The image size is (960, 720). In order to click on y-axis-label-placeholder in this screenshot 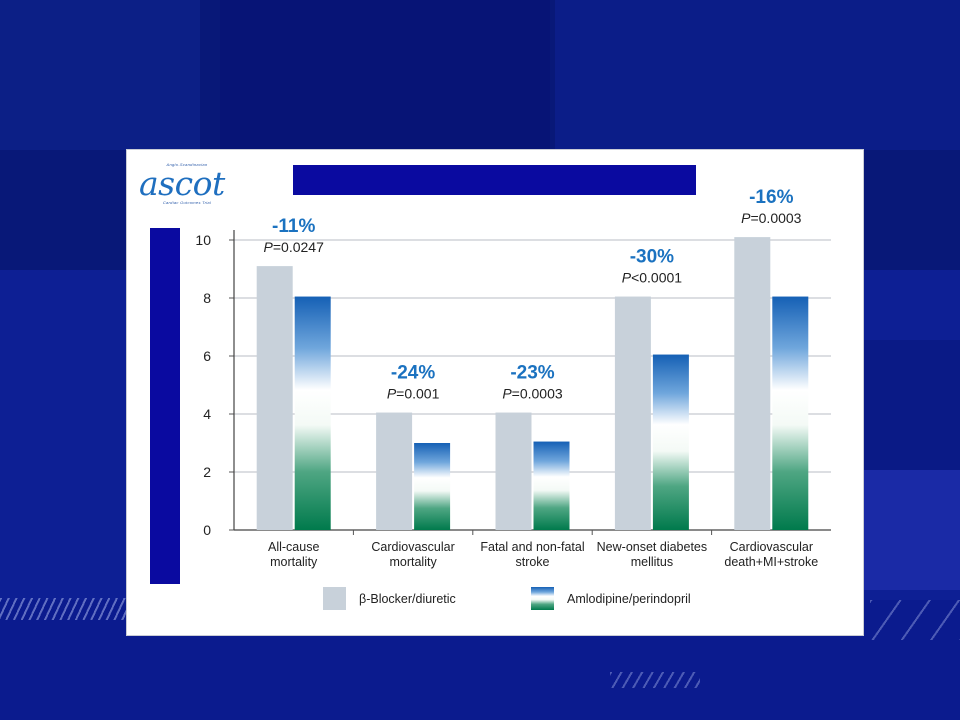, I will do `click(165, 406)`.